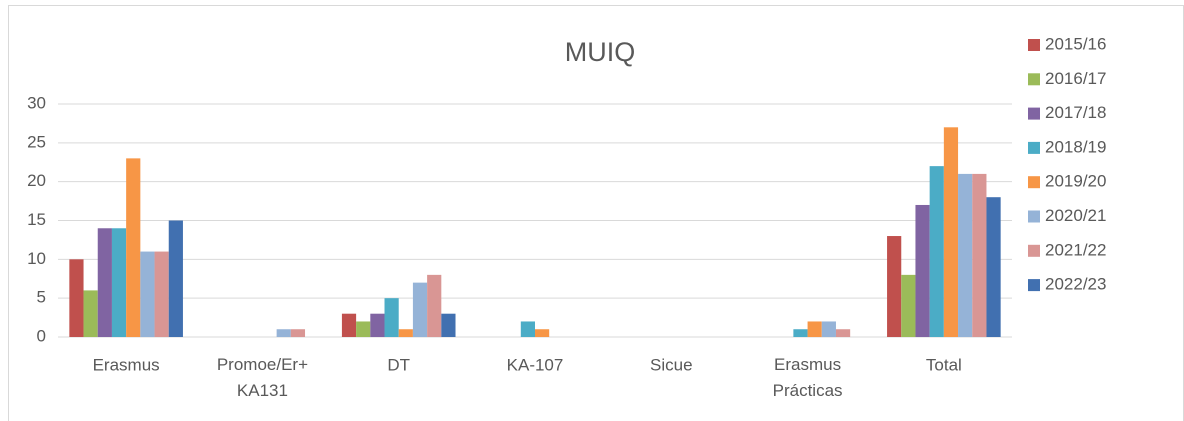 The width and height of the screenshot is (1184, 421). What do you see at coordinates (944, 364) in the screenshot?
I see `x-tick-label: Total` at bounding box center [944, 364].